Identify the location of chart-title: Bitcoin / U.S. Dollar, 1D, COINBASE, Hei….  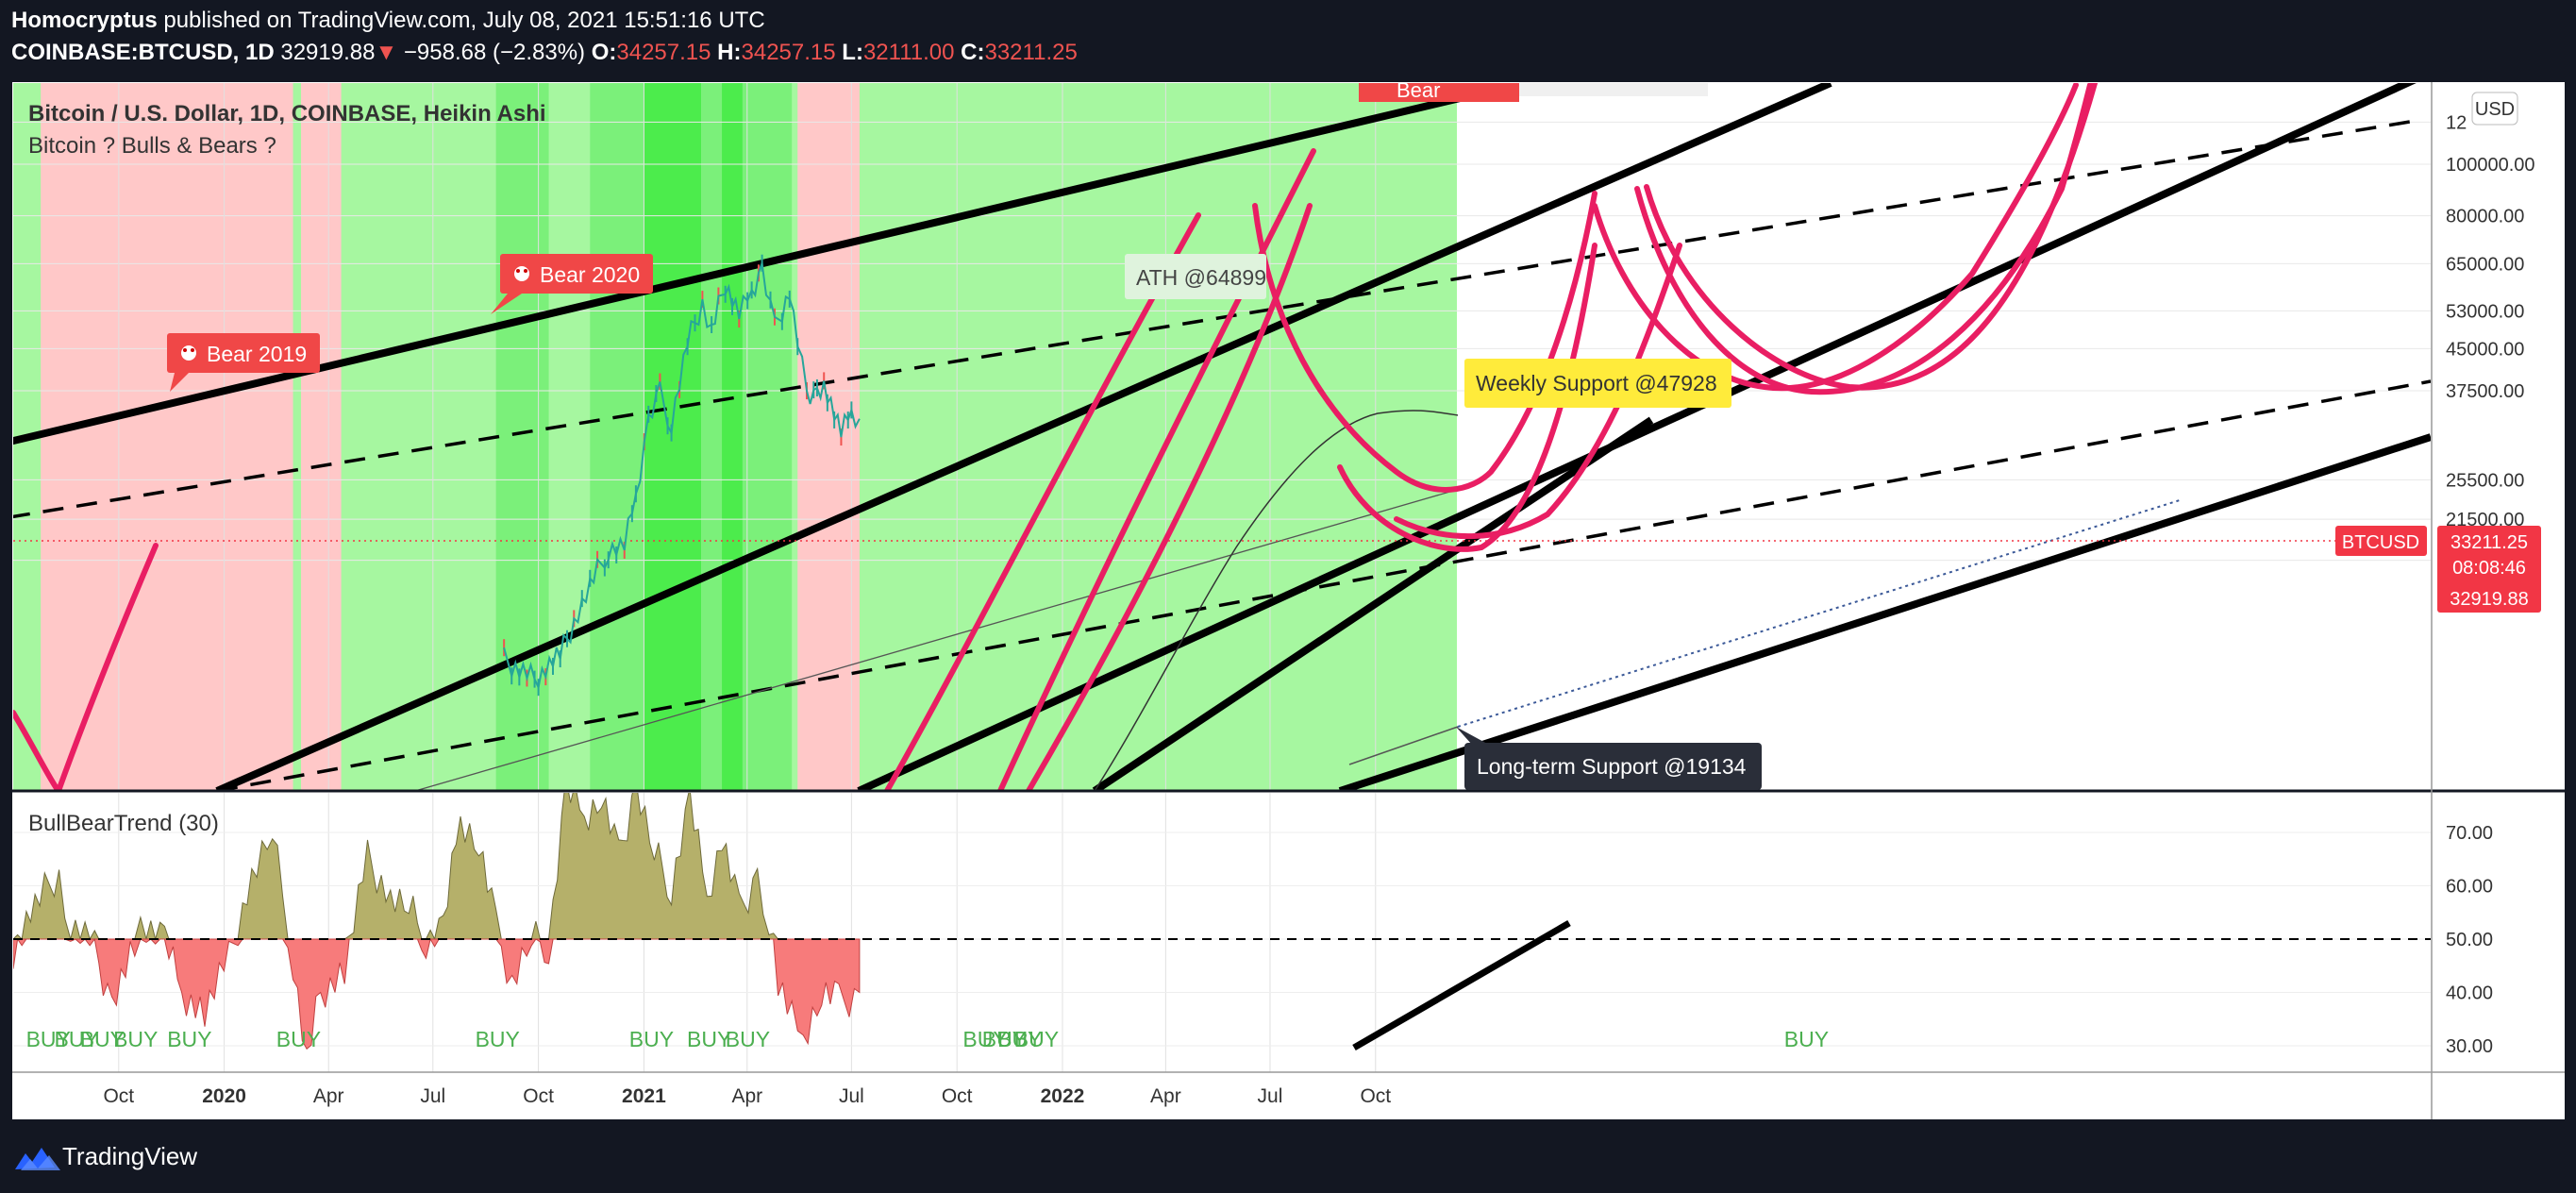
(287, 113).